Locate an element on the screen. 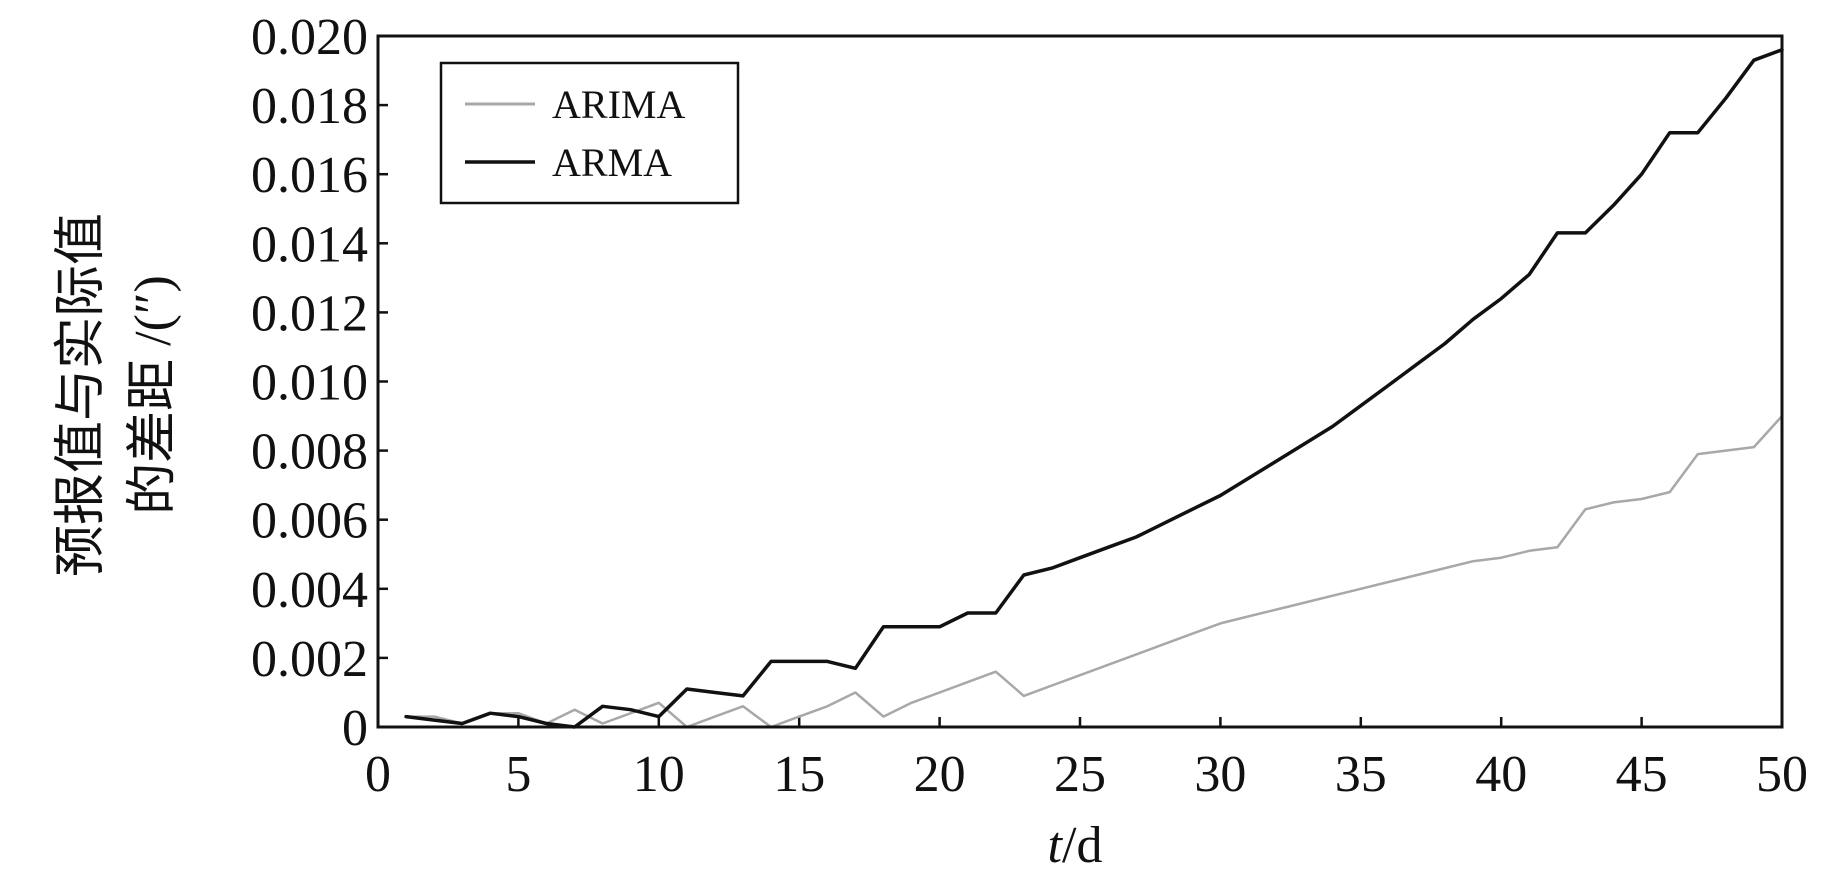  y-axis-title-line1: 预报值与实际值 is located at coordinates (81, 395).